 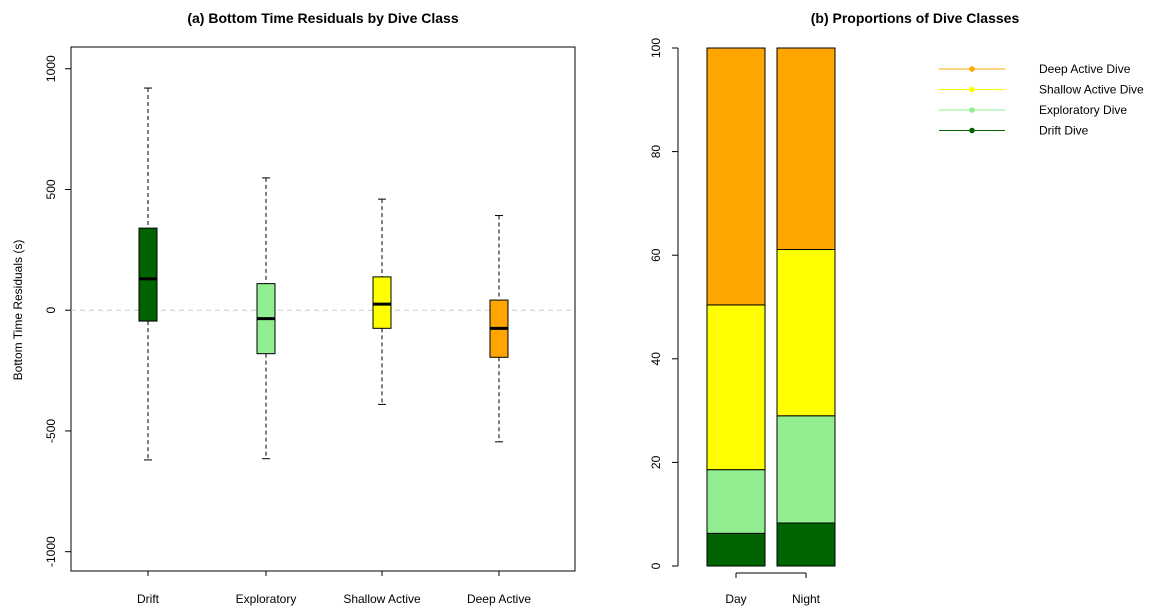 What do you see at coordinates (51, 431) in the screenshot?
I see `y-tick-label: -500` at bounding box center [51, 431].